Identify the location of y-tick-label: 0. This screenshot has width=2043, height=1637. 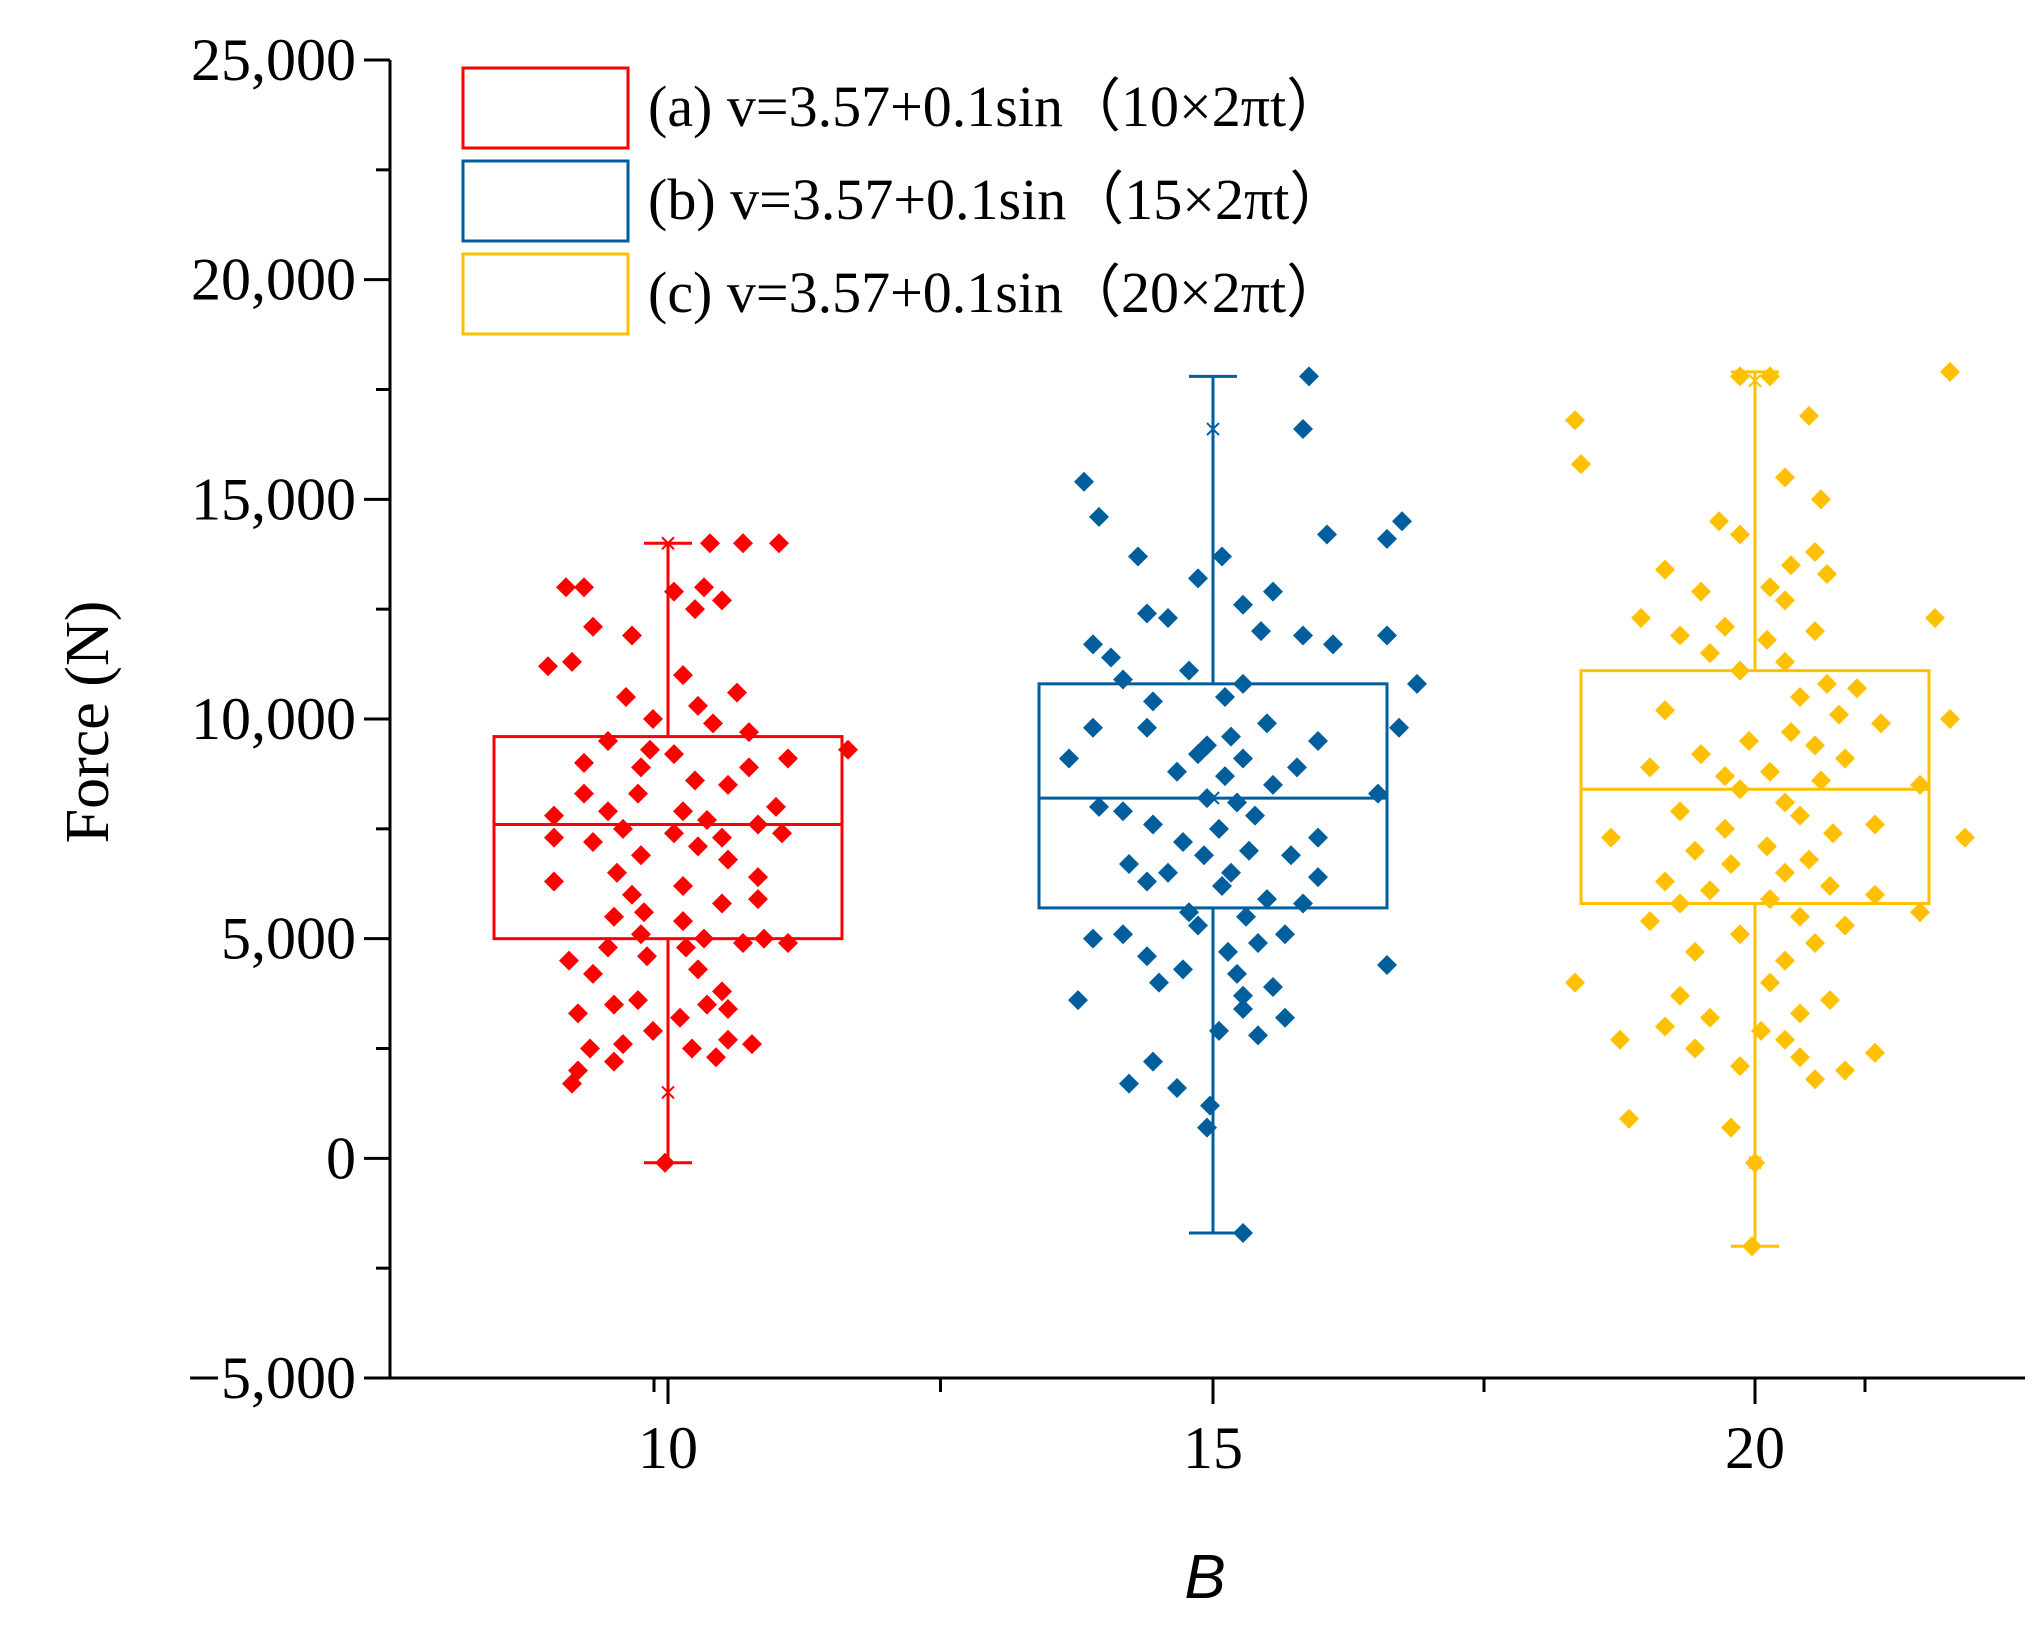
(341, 1158).